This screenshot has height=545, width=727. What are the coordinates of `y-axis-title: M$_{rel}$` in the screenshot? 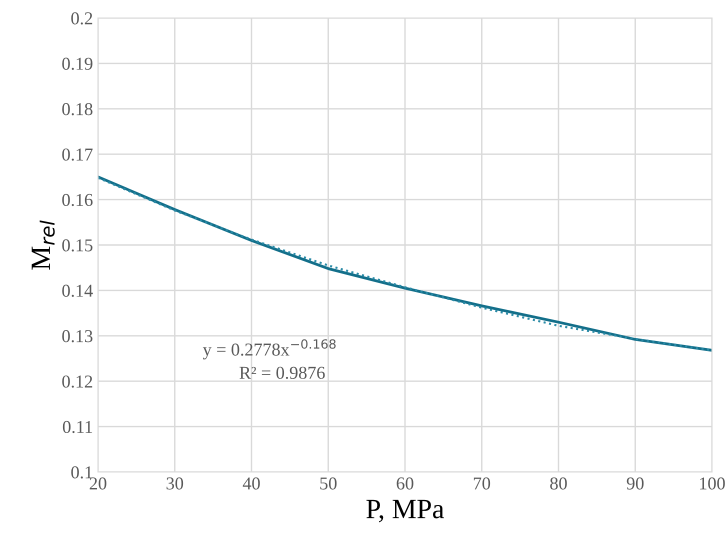 It's located at (43, 245).